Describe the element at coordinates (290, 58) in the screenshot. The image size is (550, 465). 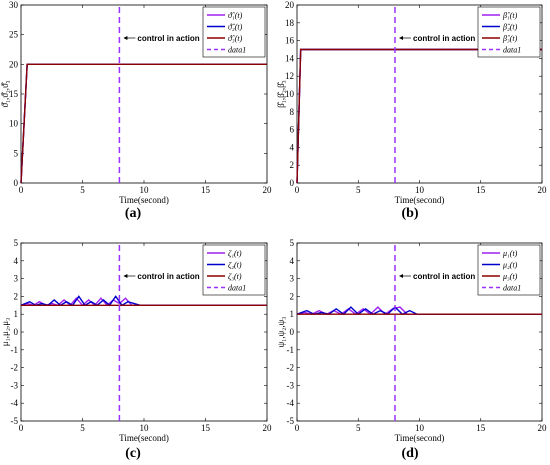
I see `y-tick-label: 14` at that location.